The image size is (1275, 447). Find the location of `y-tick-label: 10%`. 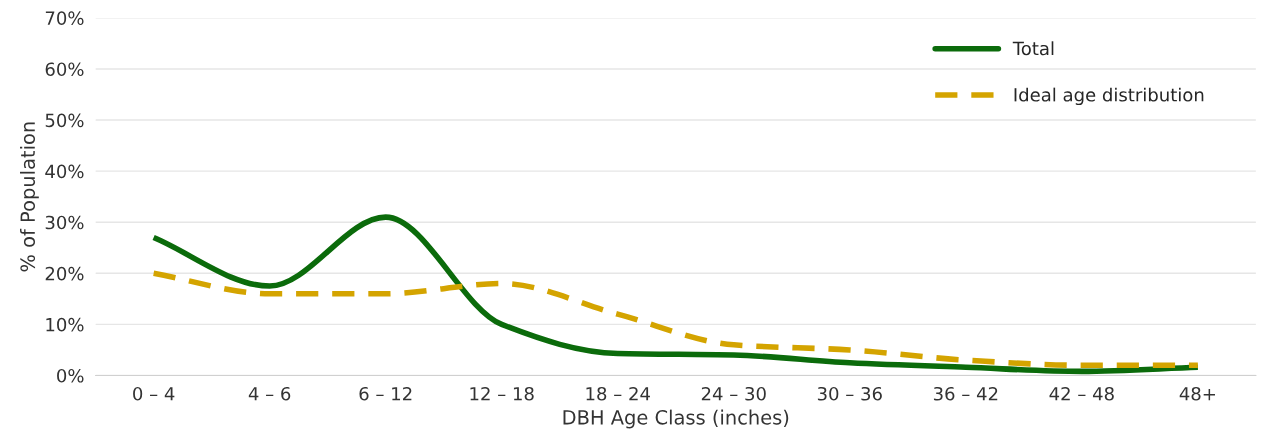

y-tick-label: 10% is located at coordinates (65, 324).